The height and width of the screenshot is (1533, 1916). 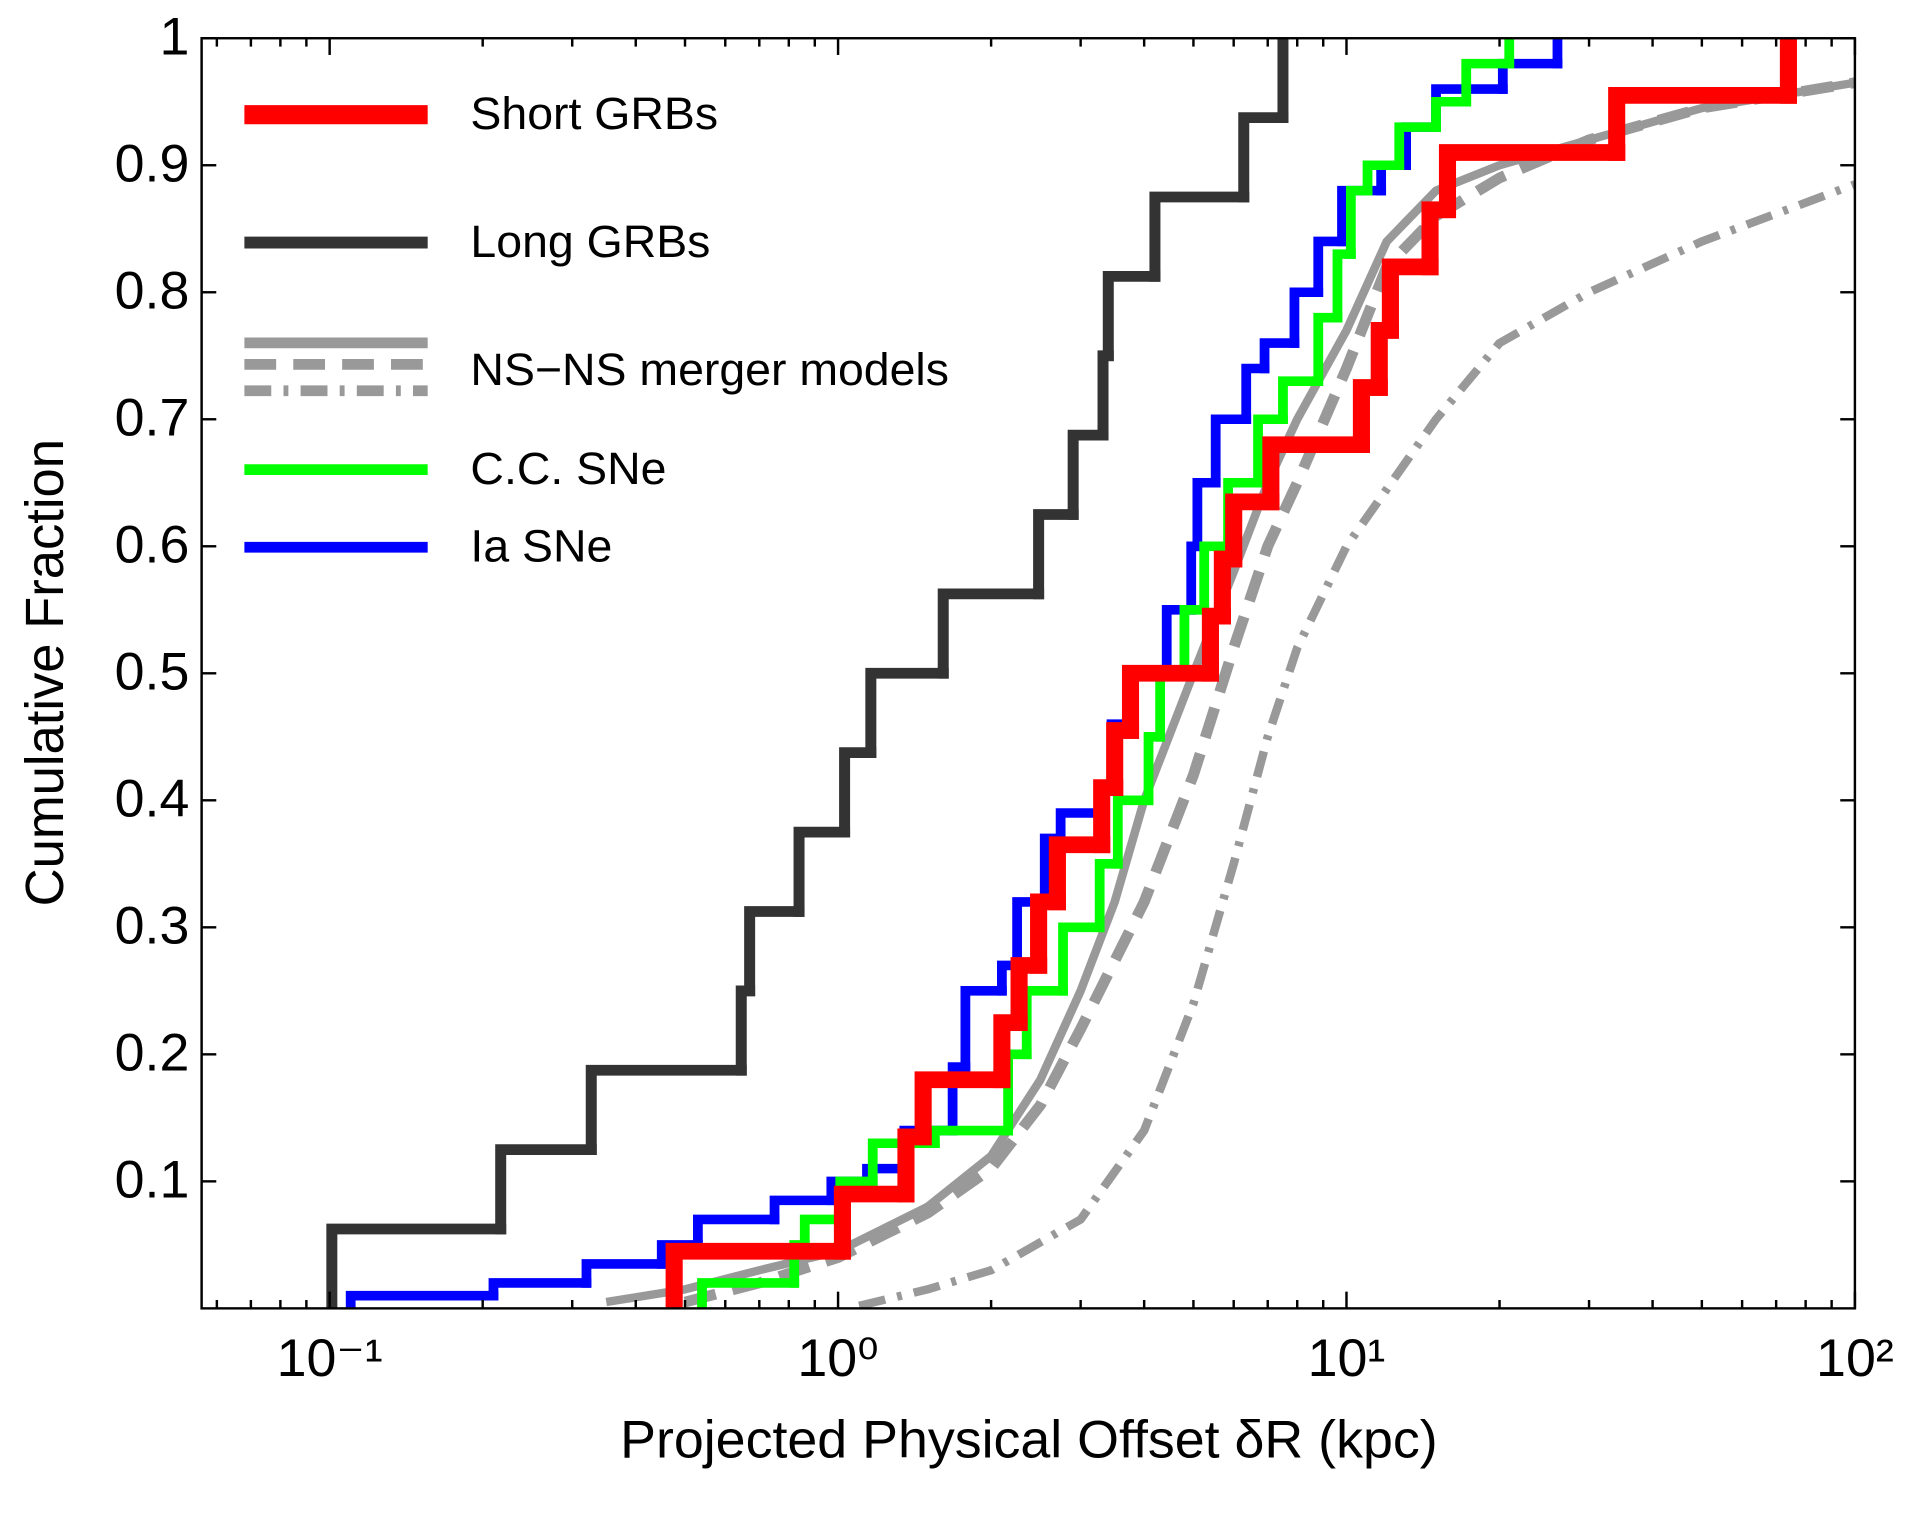 What do you see at coordinates (152, 672) in the screenshot?
I see `y-tick-label: 0.5` at bounding box center [152, 672].